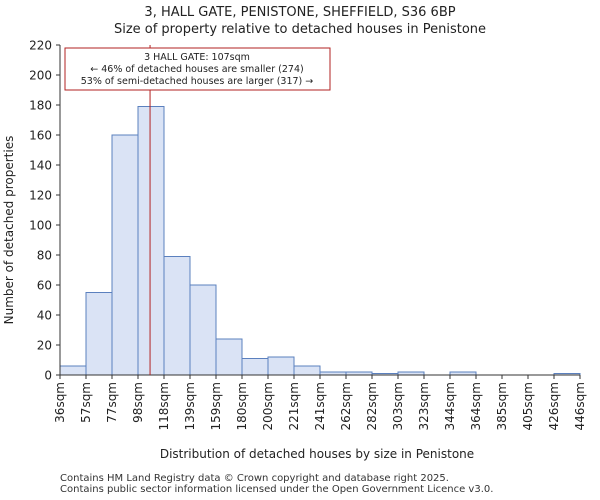 The width and height of the screenshot is (600, 500). Describe the element at coordinates (99, 334) in the screenshot. I see `bar-57sqm` at that location.